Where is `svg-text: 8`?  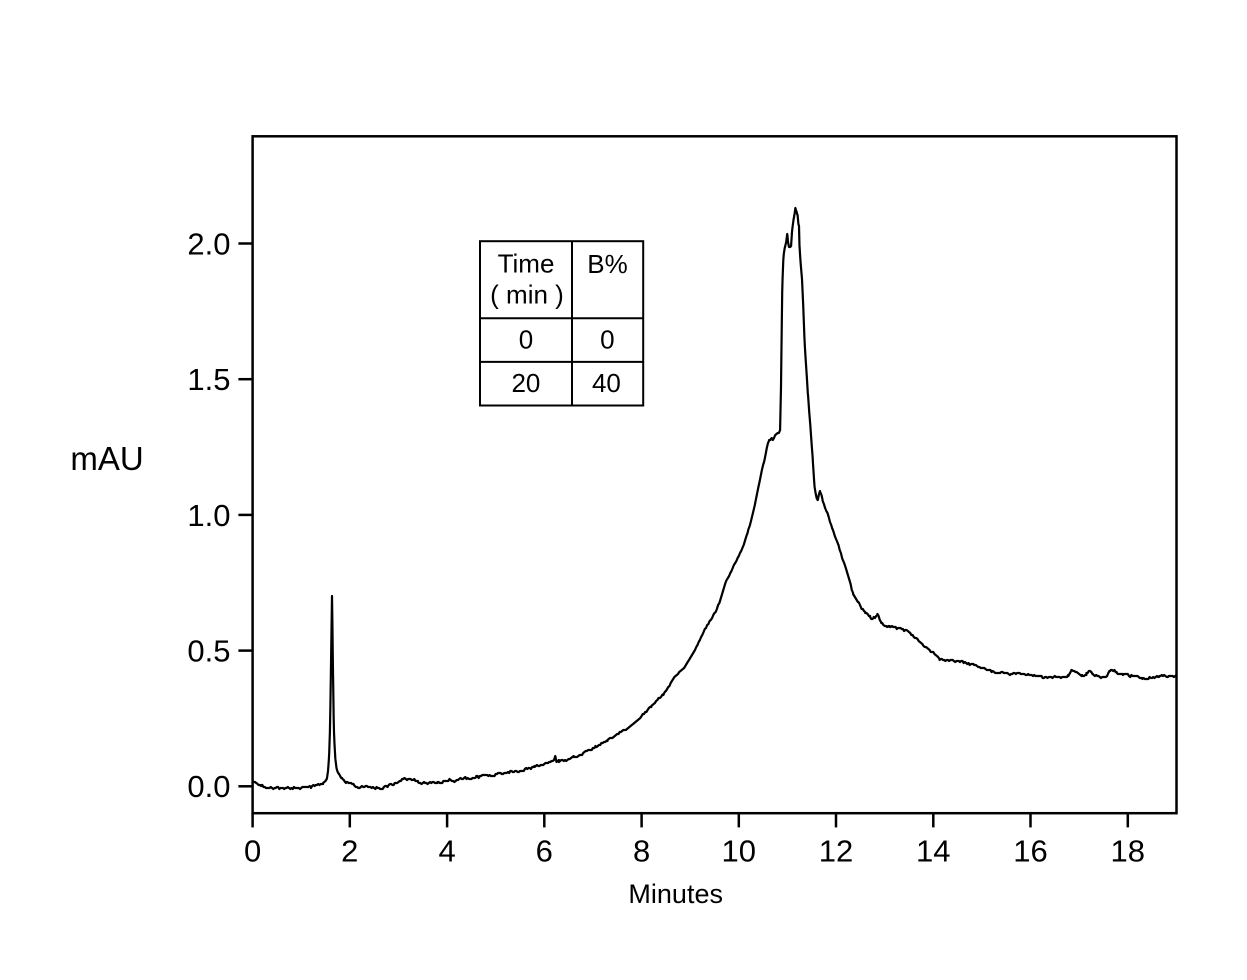
svg-text: 8 is located at coordinates (641, 851).